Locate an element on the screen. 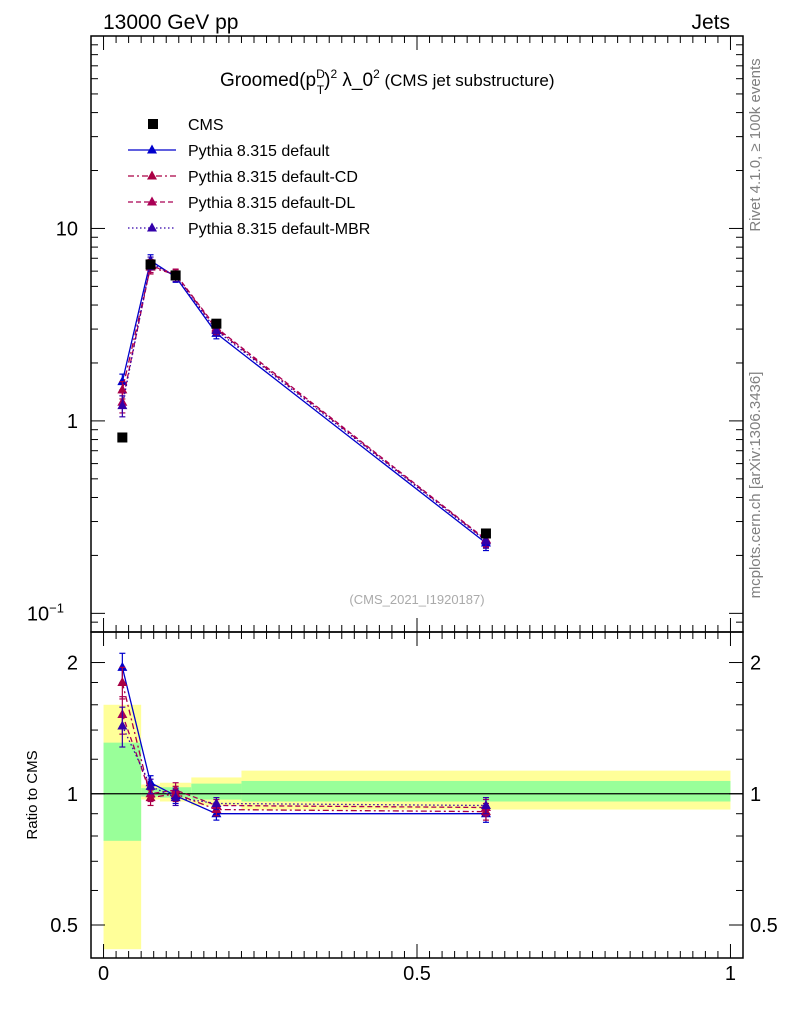 The height and width of the screenshot is (1024, 786). rivet-label: Rivet 4.1.0, ≥ 100k events is located at coordinates (755, 144).